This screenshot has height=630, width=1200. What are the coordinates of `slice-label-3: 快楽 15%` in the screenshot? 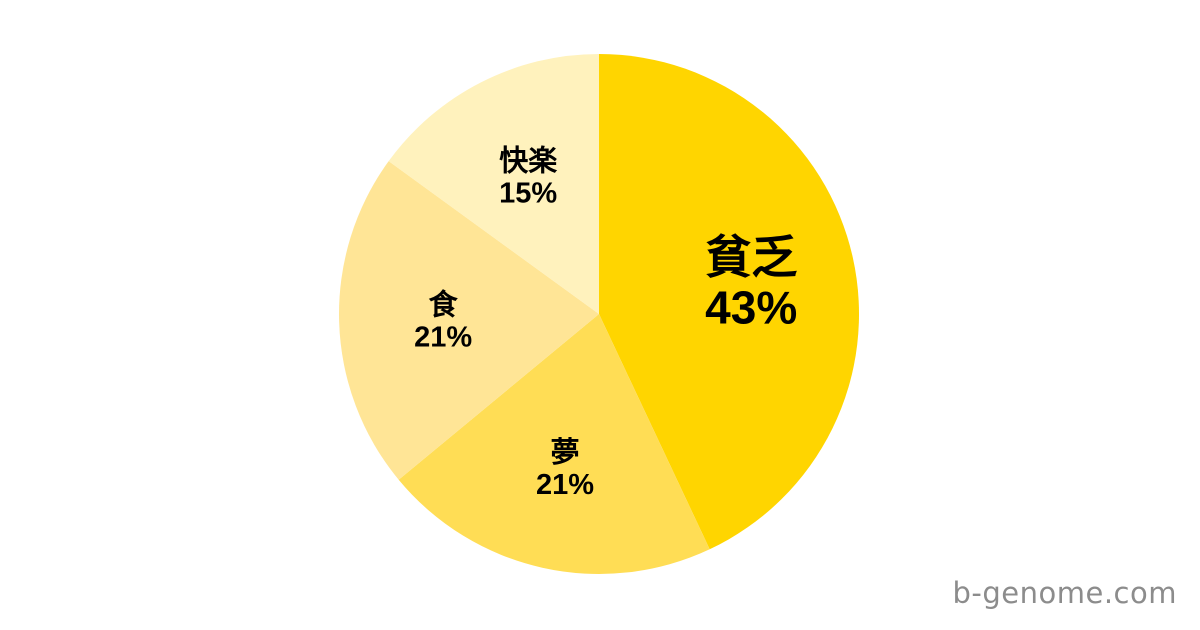 It's located at (528, 177).